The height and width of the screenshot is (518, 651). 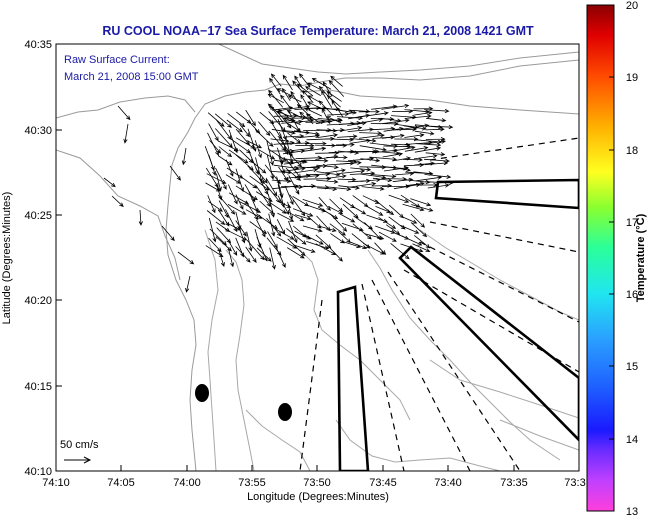 I want to click on y-axis-label: Latitude (Degrees:Minutes), so click(x=7, y=258).